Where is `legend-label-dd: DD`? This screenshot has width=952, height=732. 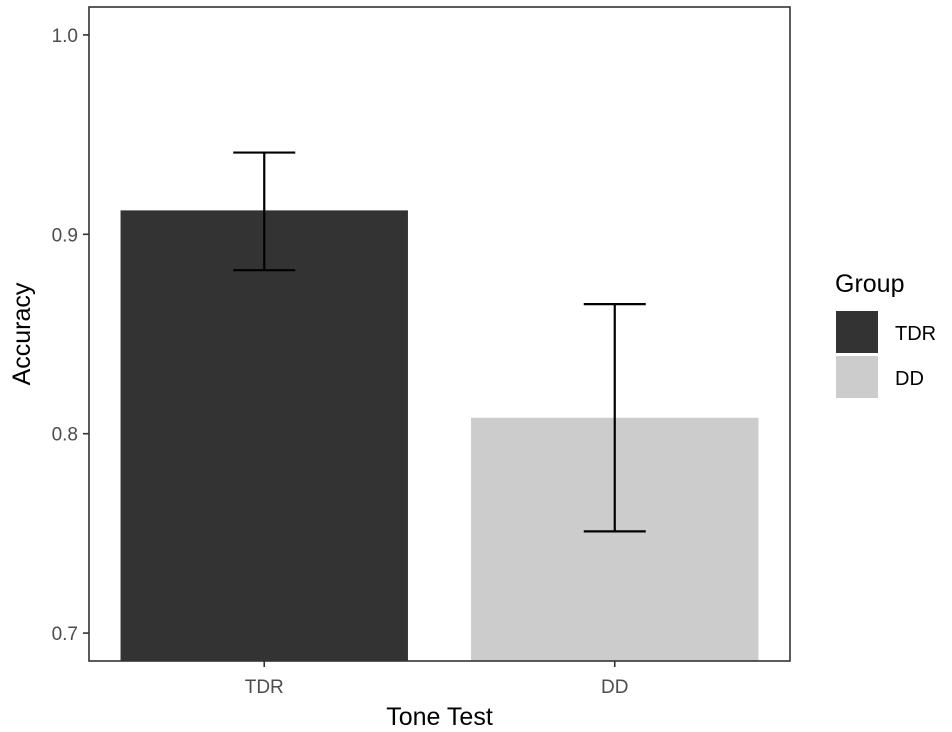 legend-label-dd: DD is located at coordinates (909, 379).